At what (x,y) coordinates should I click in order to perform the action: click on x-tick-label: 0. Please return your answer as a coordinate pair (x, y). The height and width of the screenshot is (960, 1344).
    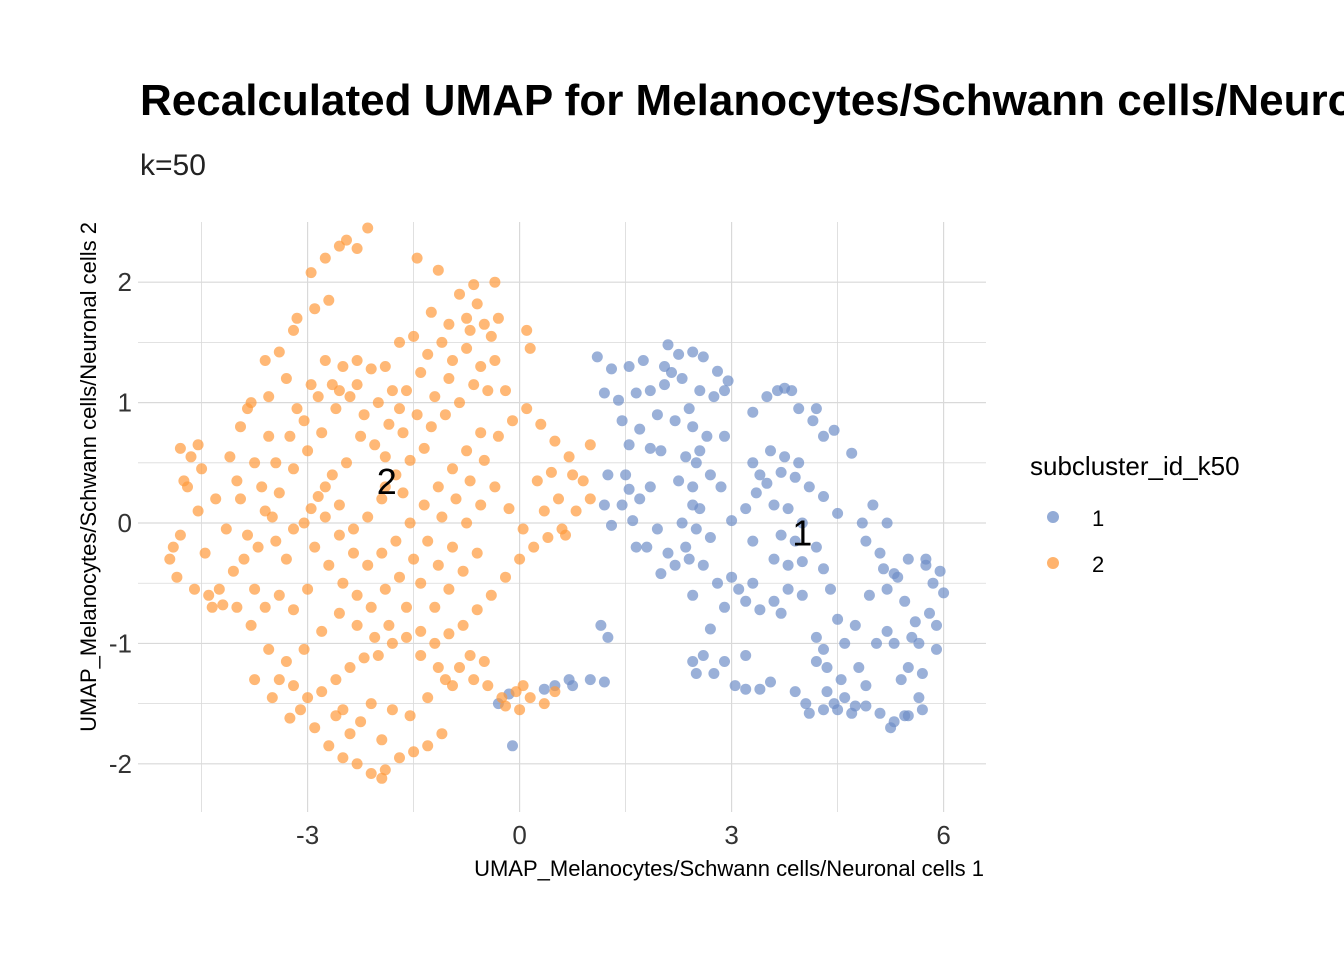
    Looking at the image, I should click on (519, 835).